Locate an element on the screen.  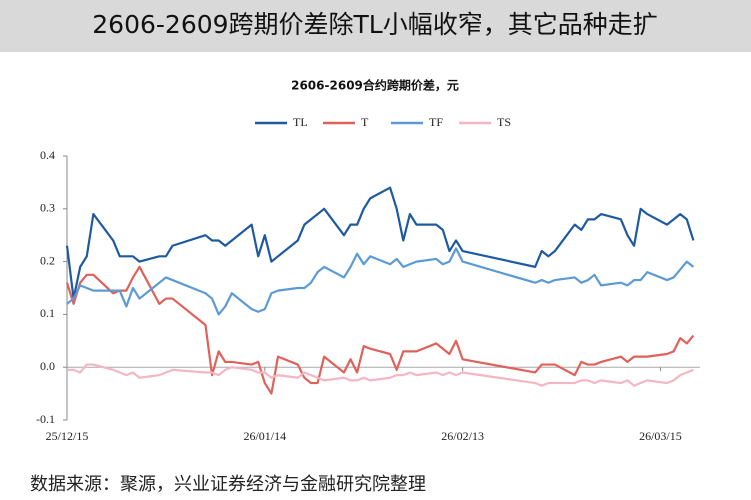
header-title: 2606-2609跨期价差除TL小幅收窄，其它品种走扩 is located at coordinates (374, 24).